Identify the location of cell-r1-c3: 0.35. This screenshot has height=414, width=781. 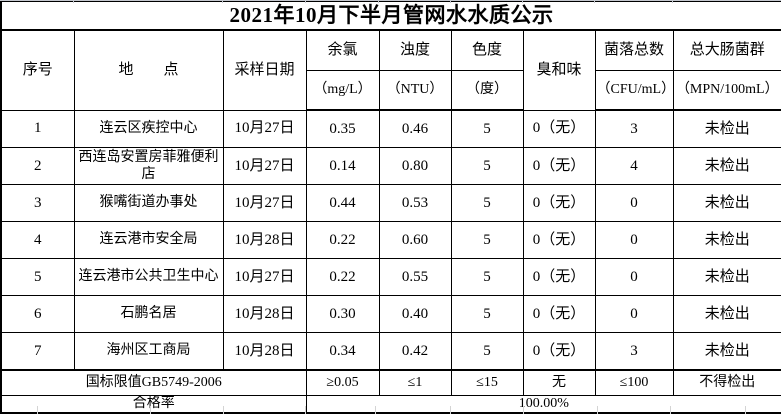
(342, 128).